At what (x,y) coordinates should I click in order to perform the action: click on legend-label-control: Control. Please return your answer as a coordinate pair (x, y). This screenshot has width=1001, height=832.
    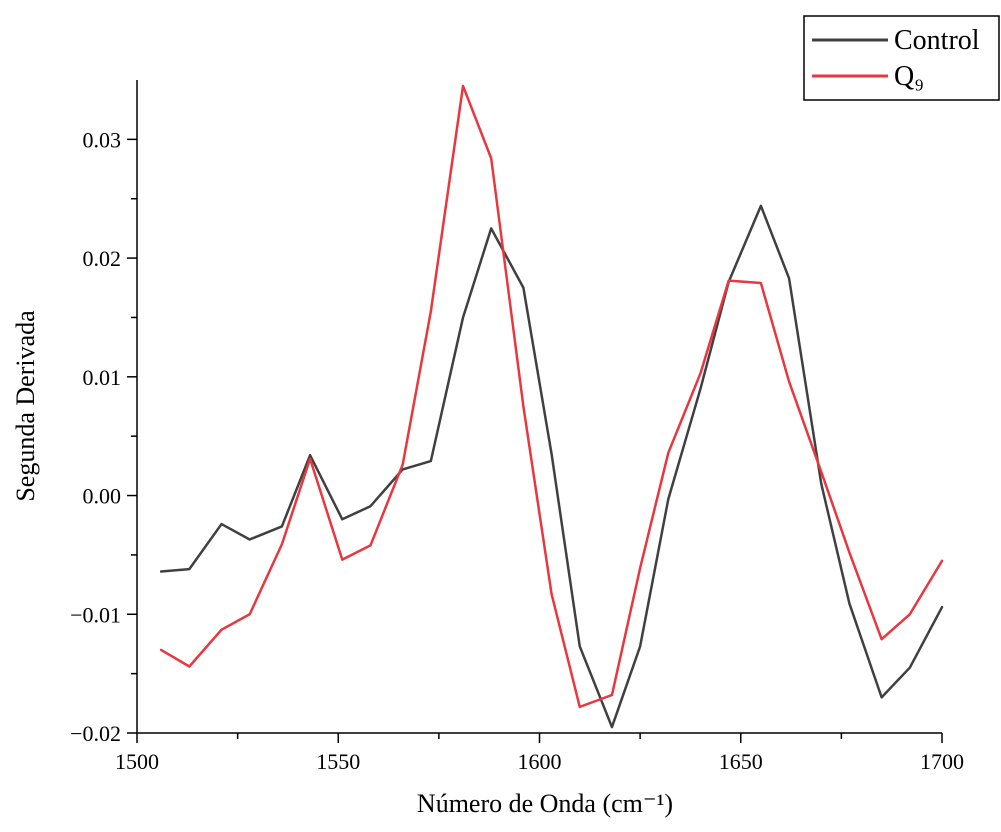
    Looking at the image, I should click on (937, 40).